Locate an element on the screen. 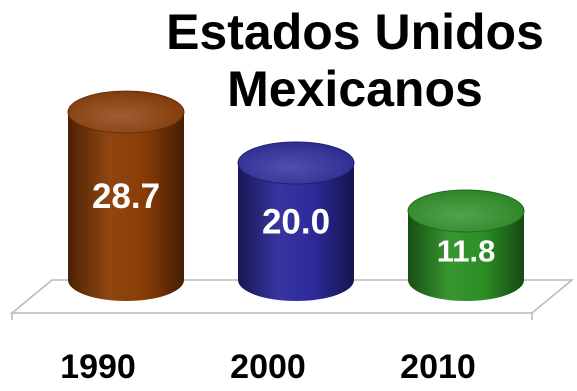 The width and height of the screenshot is (577, 391). x-axis-tick-labels: 1990 2000 2010 is located at coordinates (268, 367).